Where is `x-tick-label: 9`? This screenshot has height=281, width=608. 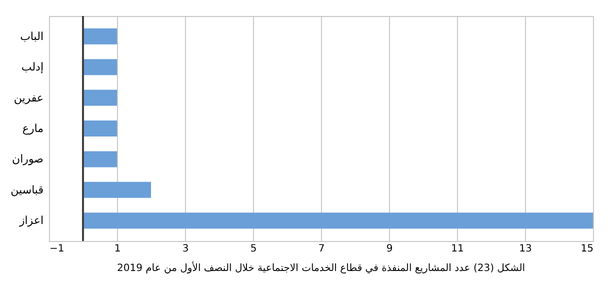 x-tick-label: 9 is located at coordinates (389, 249).